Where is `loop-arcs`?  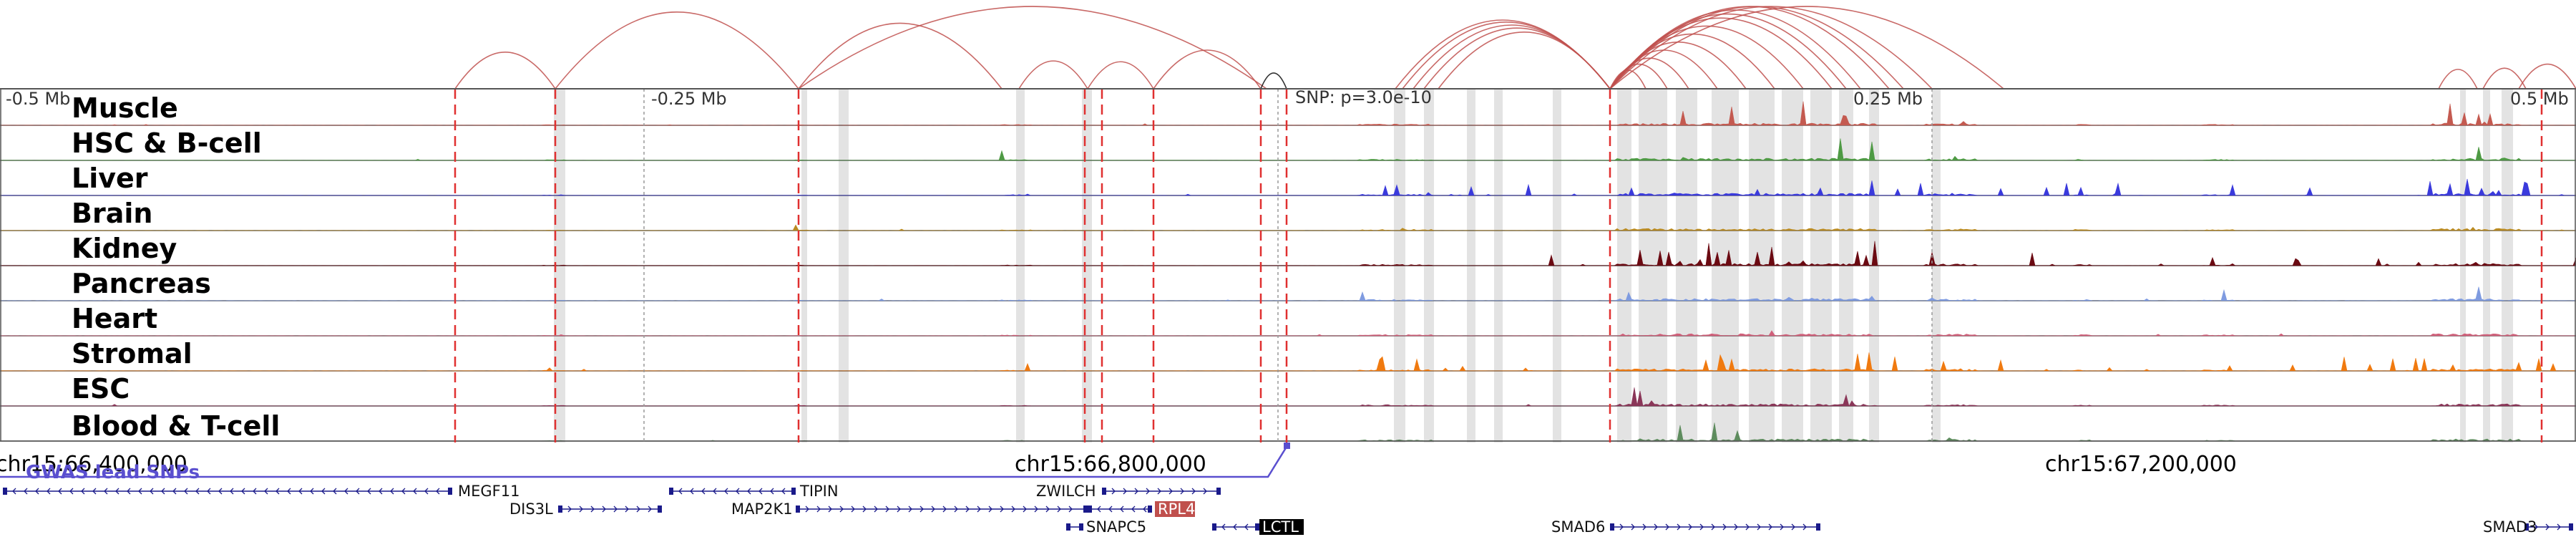 loop-arcs is located at coordinates (1515, 48).